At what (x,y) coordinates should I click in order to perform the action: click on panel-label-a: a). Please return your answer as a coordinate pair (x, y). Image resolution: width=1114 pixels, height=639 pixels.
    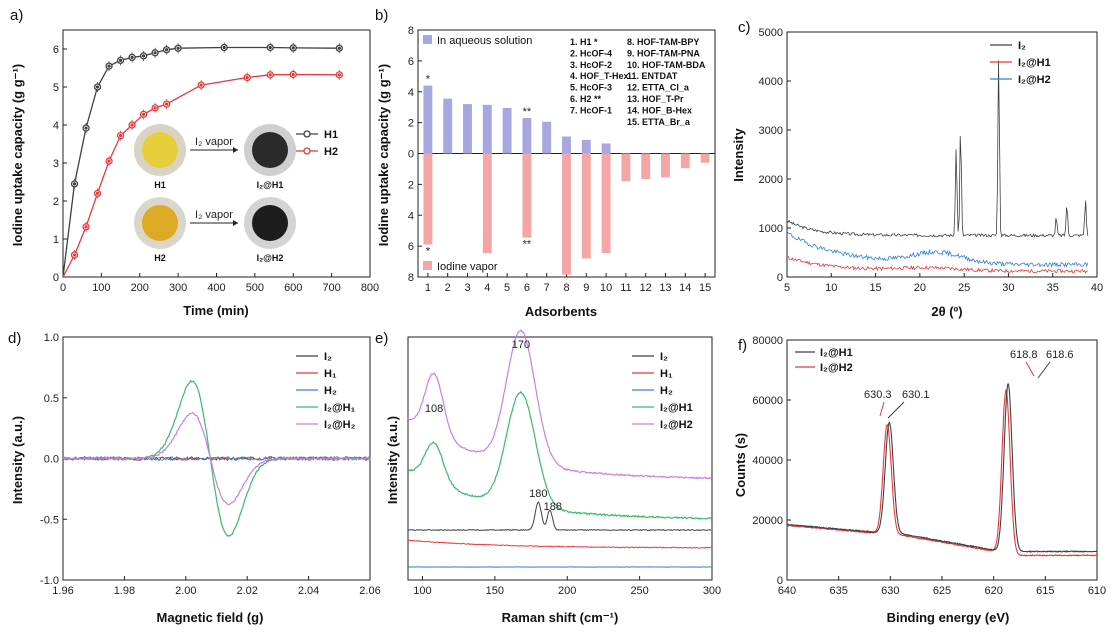
    Looking at the image, I should click on (16, 15).